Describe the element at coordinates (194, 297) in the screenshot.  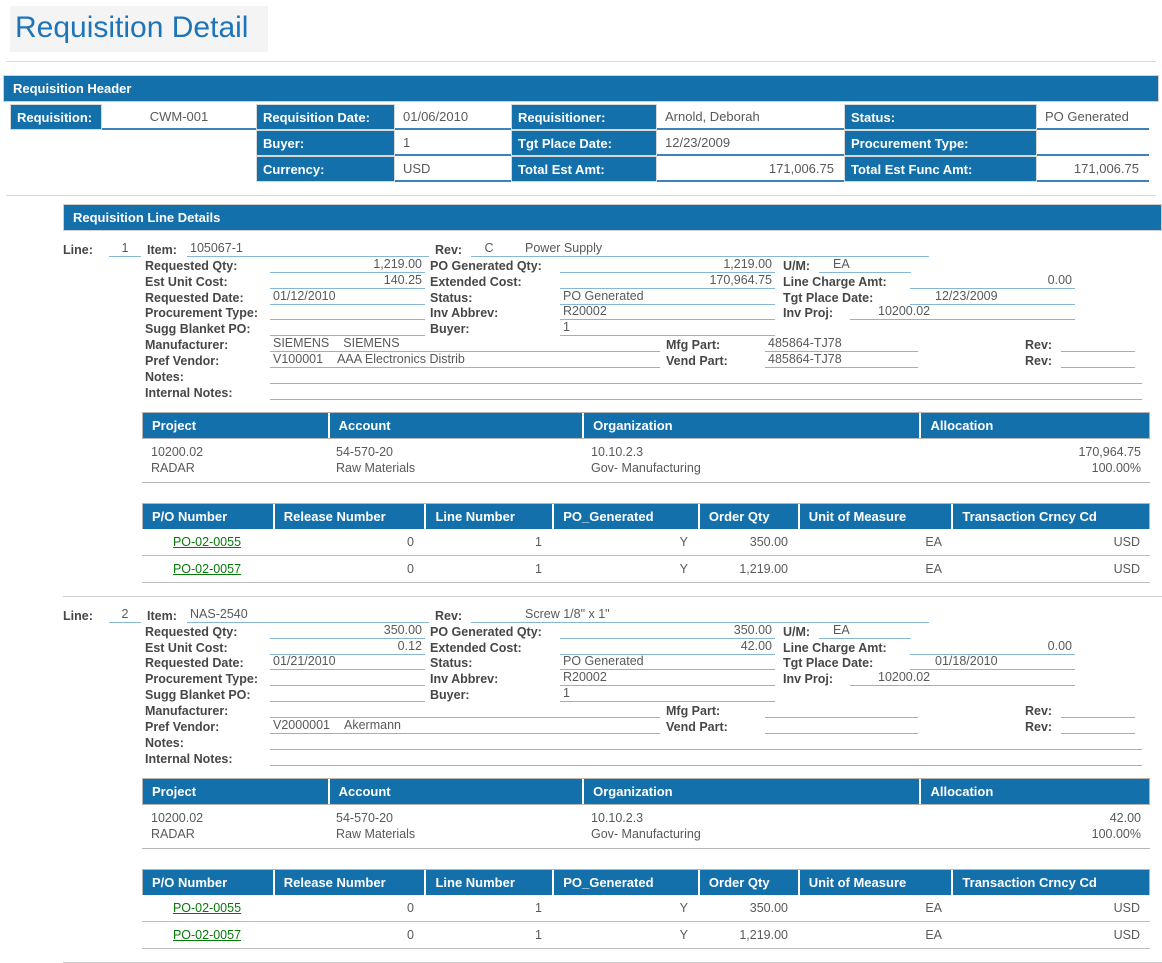
I see `requested-date-label: Requested Date:` at that location.